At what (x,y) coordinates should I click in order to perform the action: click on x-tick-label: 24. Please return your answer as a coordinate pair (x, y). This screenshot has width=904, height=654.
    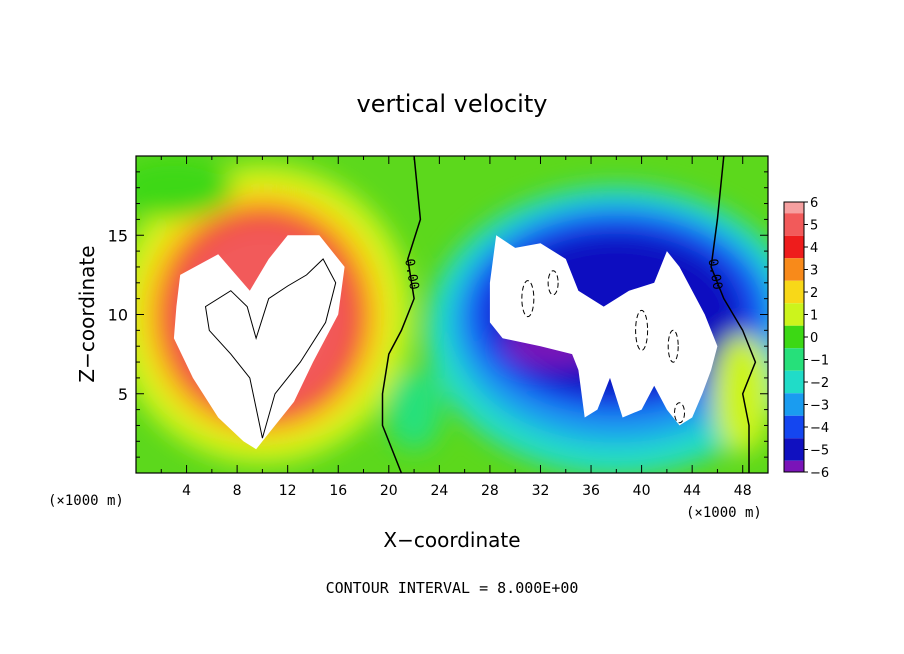
    Looking at the image, I should click on (439, 491).